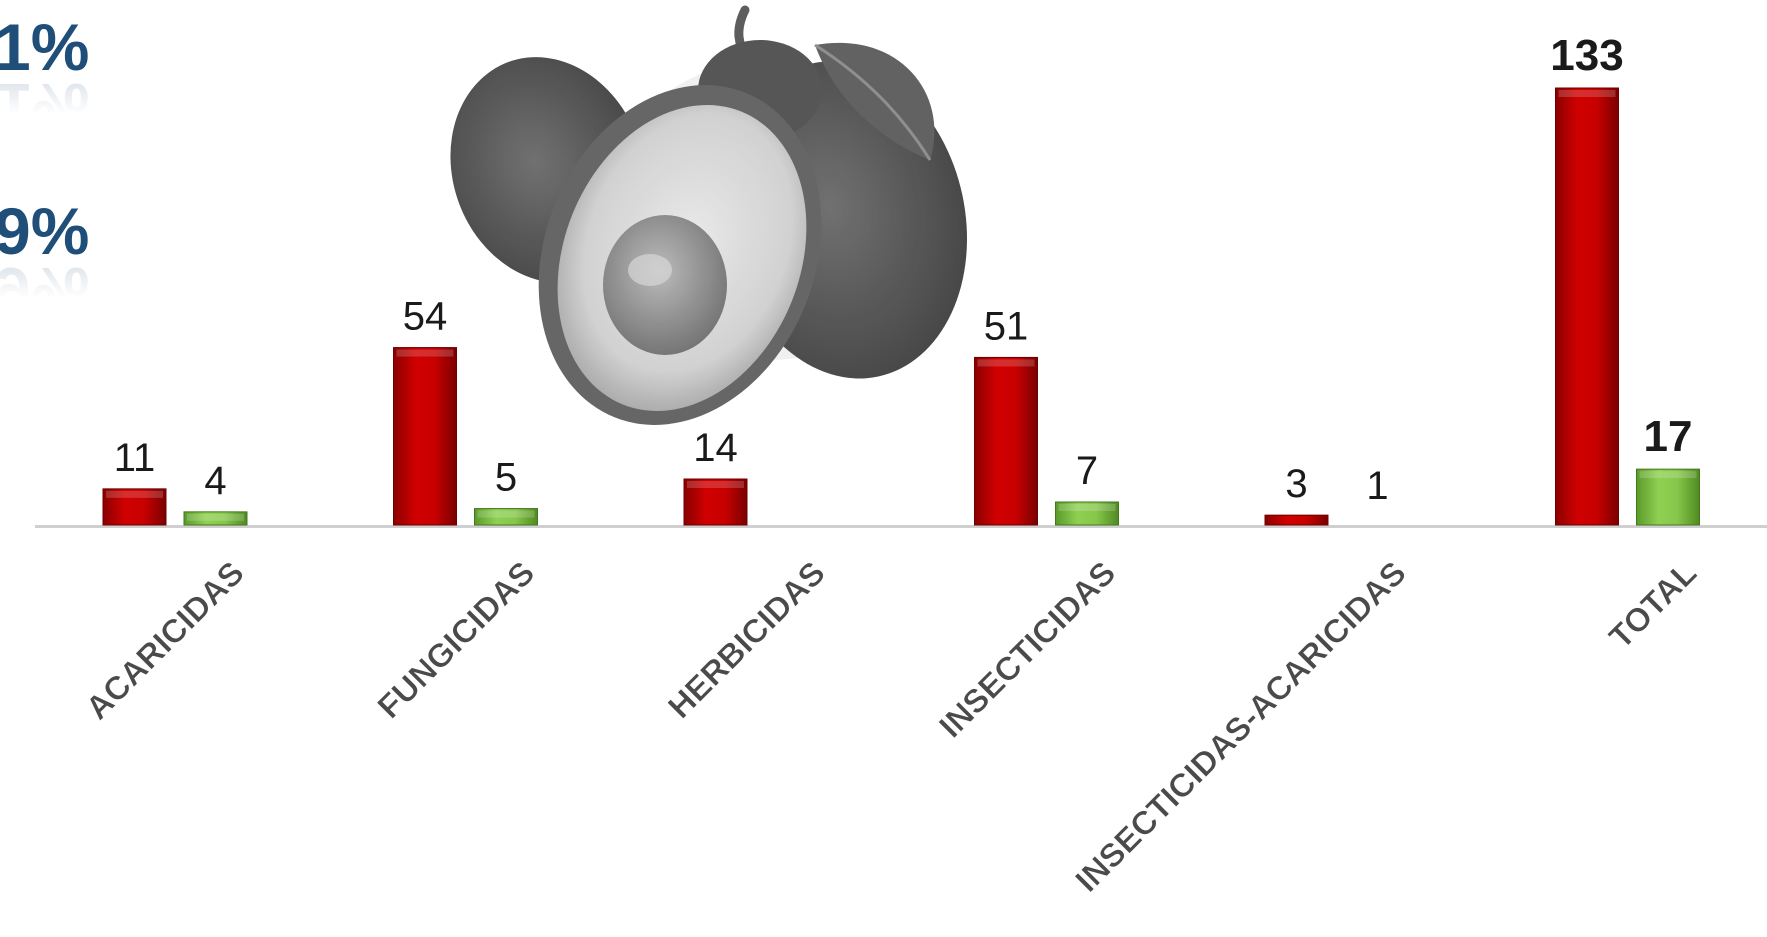 The height and width of the screenshot is (937, 1767). I want to click on bar-s2-fungicidas, so click(506, 517).